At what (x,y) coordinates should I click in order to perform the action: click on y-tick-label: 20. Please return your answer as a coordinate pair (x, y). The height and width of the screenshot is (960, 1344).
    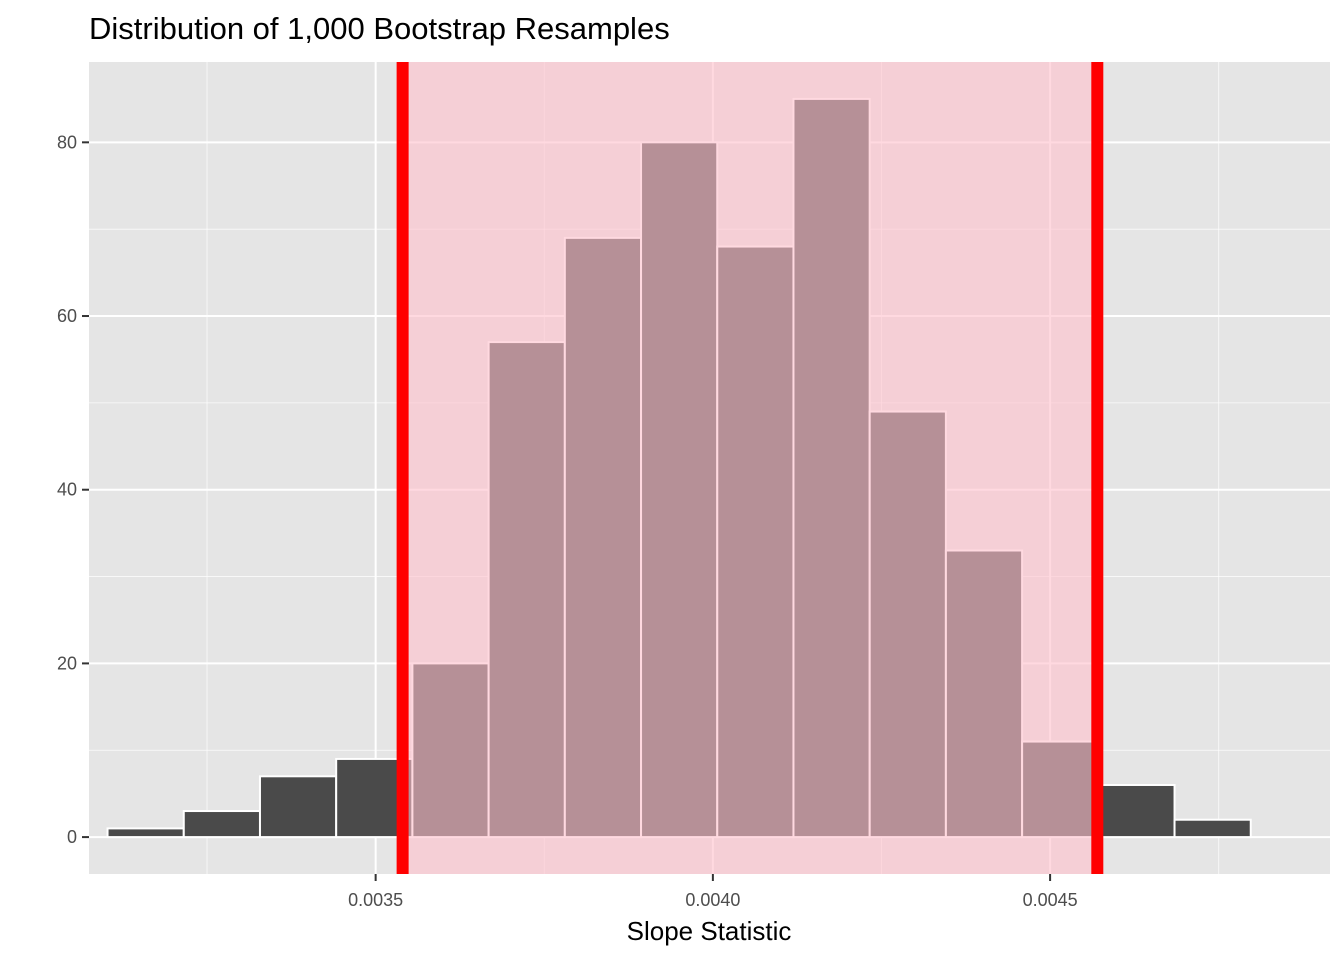
    Looking at the image, I should click on (67, 663).